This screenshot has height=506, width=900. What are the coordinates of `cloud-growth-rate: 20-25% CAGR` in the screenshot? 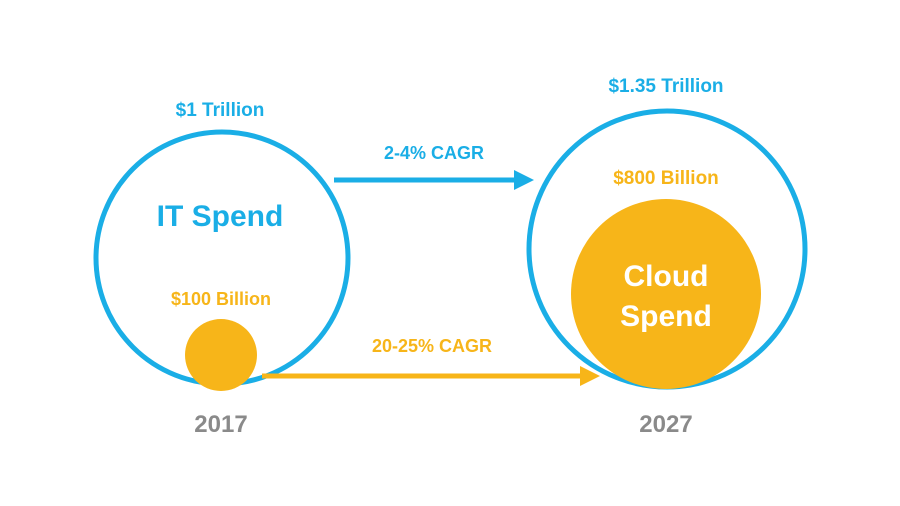 It's located at (432, 346).